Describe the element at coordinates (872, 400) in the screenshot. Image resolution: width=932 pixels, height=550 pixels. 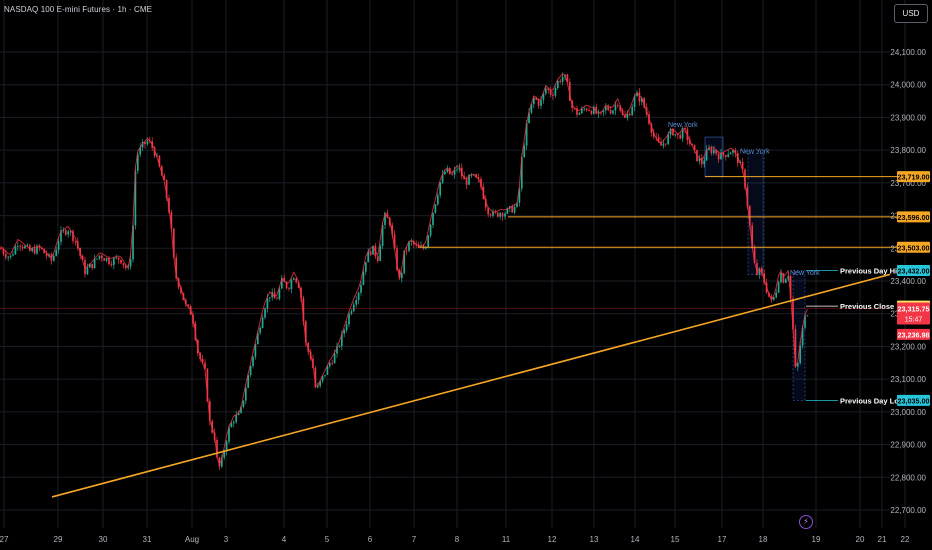
I see `key-level-label: Previous Day Low` at that location.